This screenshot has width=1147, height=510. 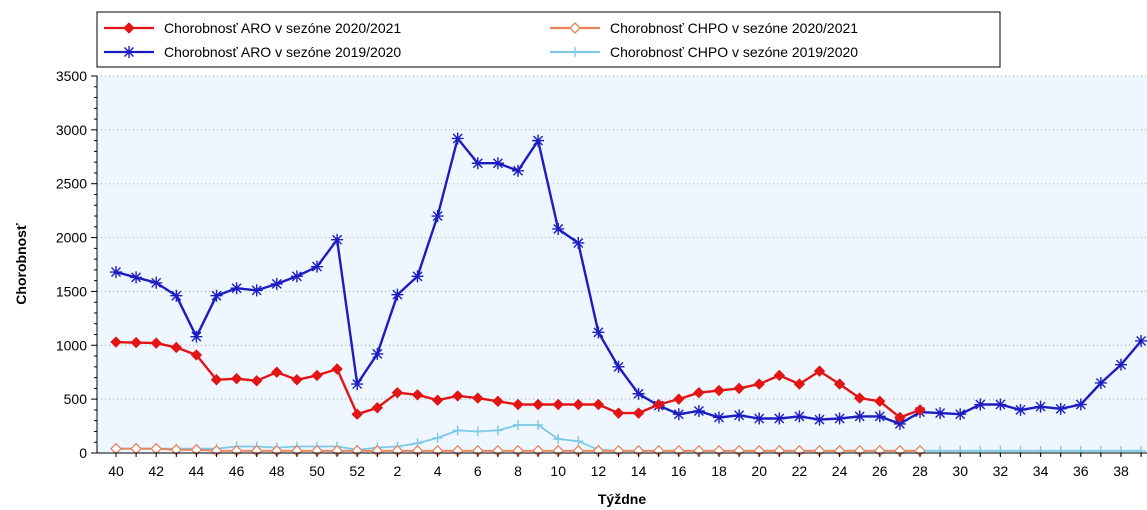 What do you see at coordinates (71, 184) in the screenshot?
I see `y-tick-label: 2500` at bounding box center [71, 184].